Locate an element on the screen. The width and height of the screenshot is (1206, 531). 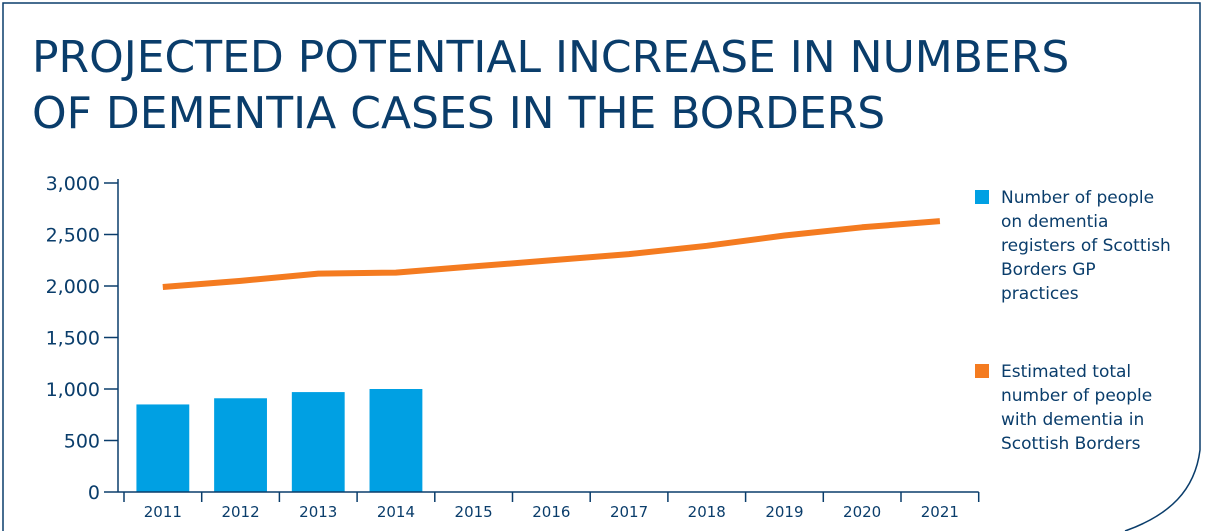
y-tick-label: 3,000 is located at coordinates (73, 184).